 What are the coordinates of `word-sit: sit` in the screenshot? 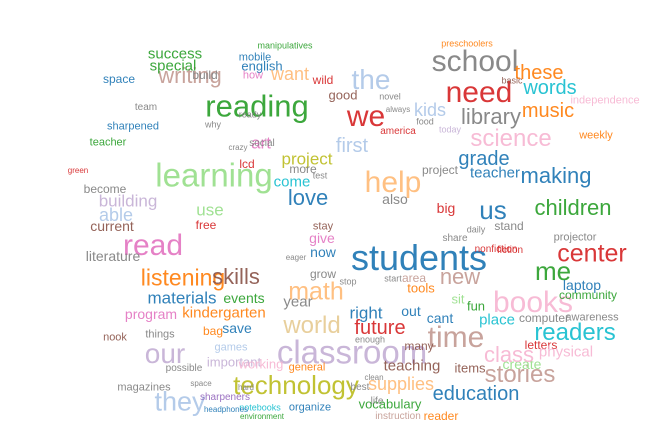 It's located at (458, 299).